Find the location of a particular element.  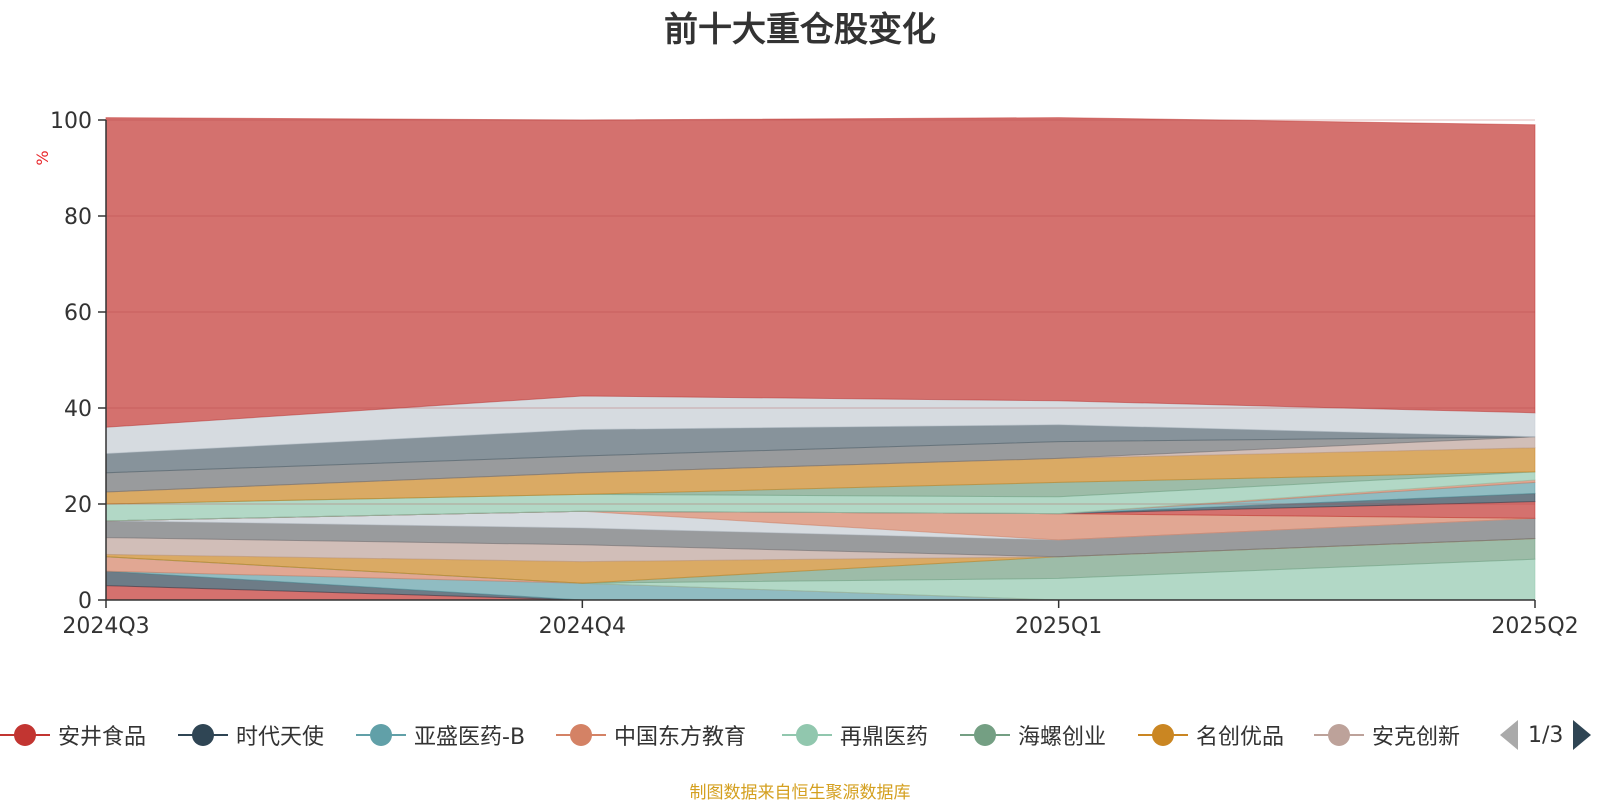

y-tick-label: 60 is located at coordinates (78, 313).